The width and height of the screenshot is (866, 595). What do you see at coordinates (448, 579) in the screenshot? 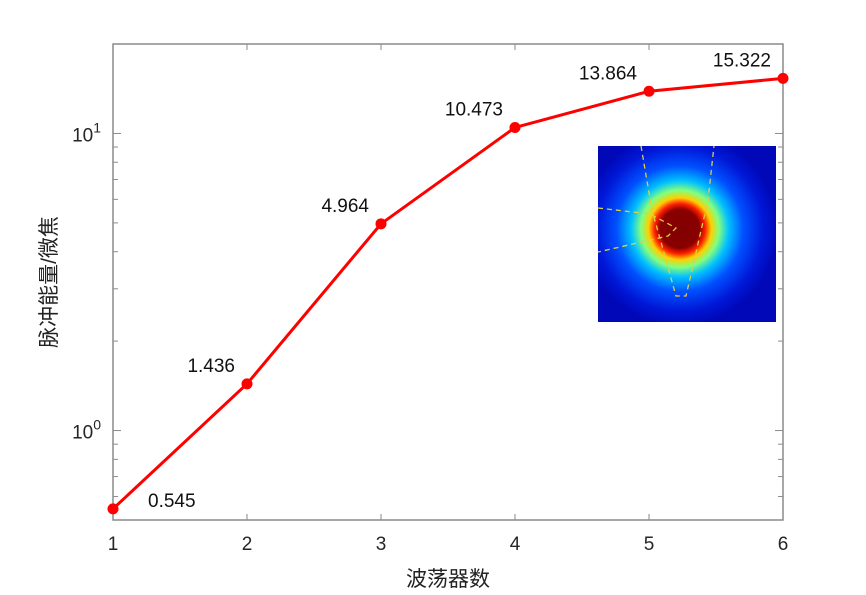
I see `x-axis-label: 波荡器数` at bounding box center [448, 579].